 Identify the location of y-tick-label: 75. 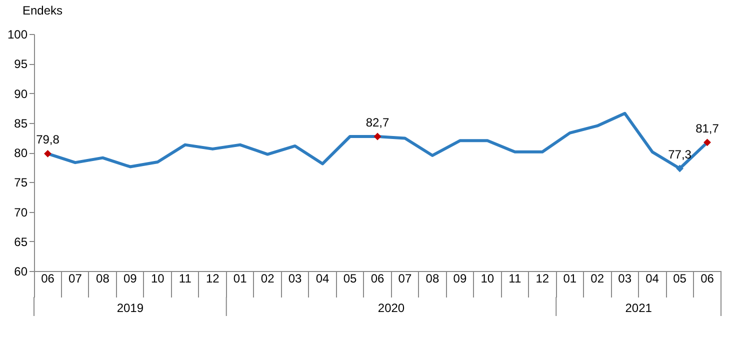
(21, 183).